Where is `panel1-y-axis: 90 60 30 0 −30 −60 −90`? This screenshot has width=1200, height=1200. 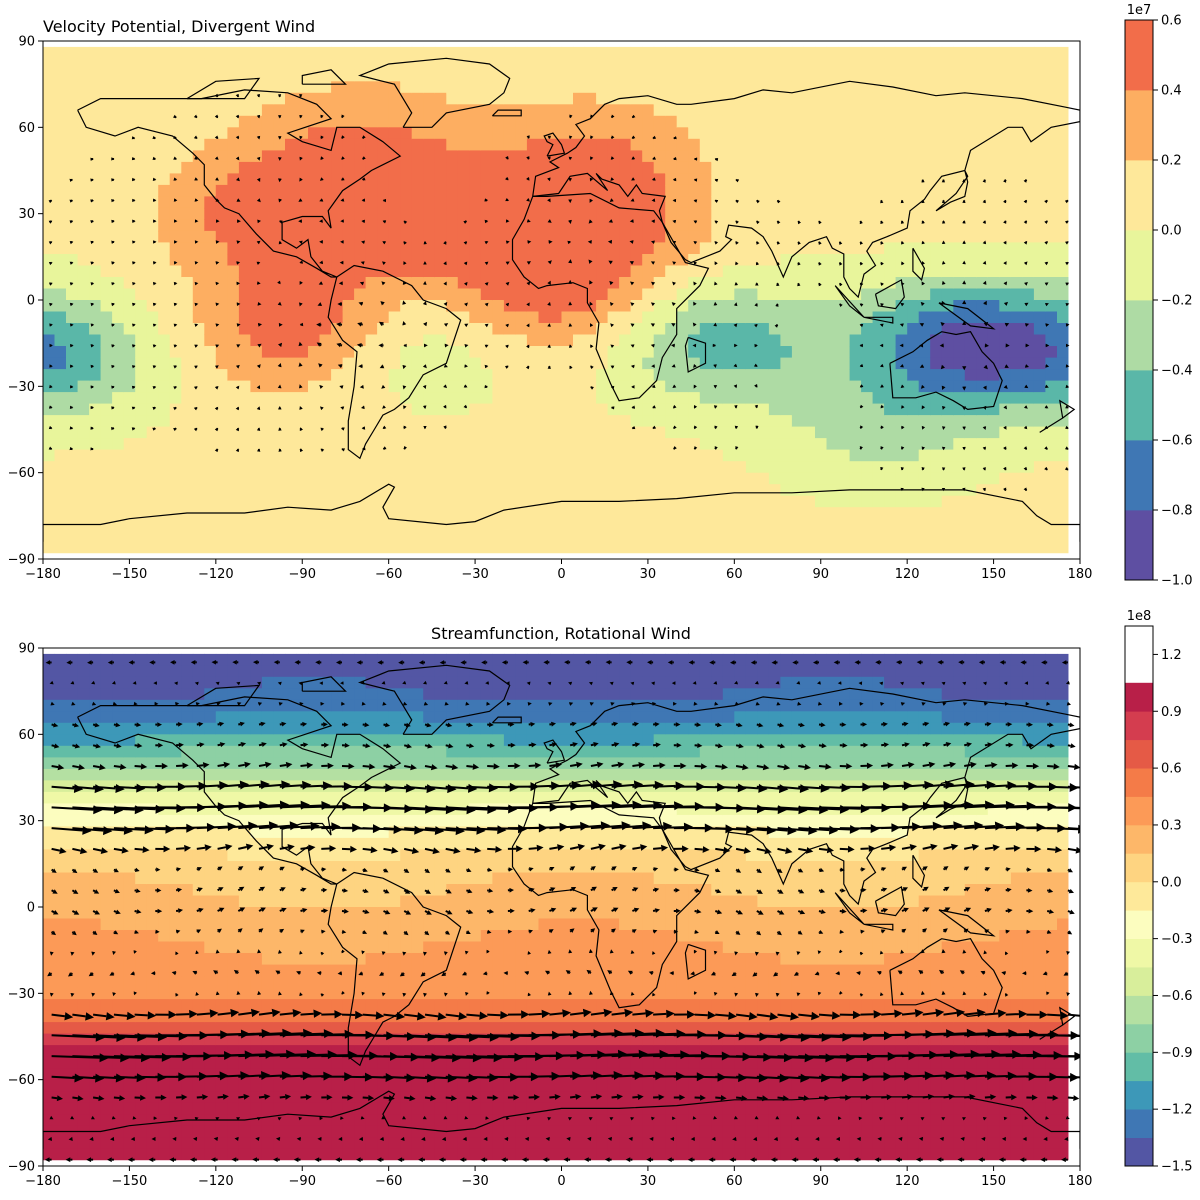
panel1-y-axis: 90 60 30 0 −30 −60 −90 is located at coordinates (25, 301).